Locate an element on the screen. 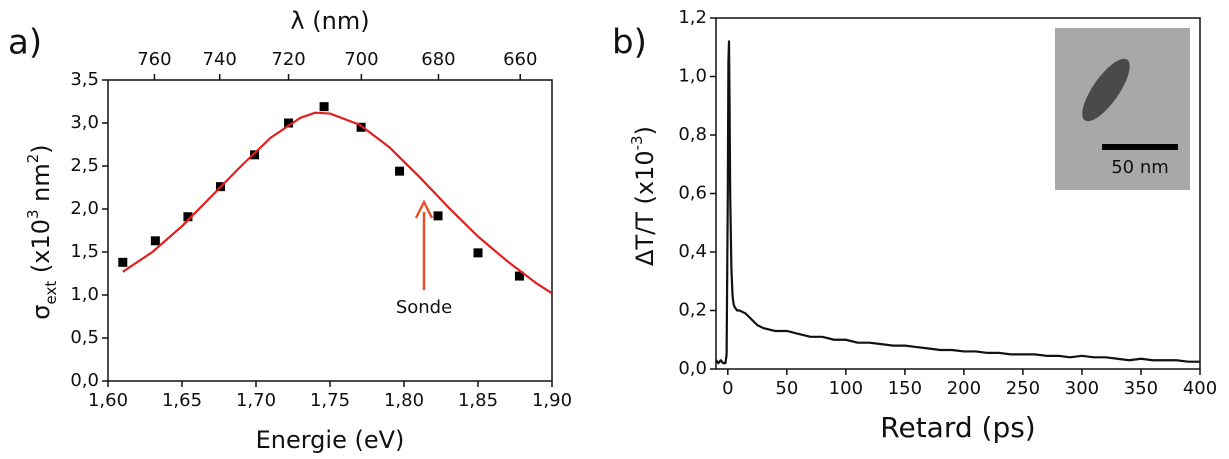 This screenshot has width=1229, height=459. y-axis-label: ΔT/T (x10-3) is located at coordinates (644, 196).